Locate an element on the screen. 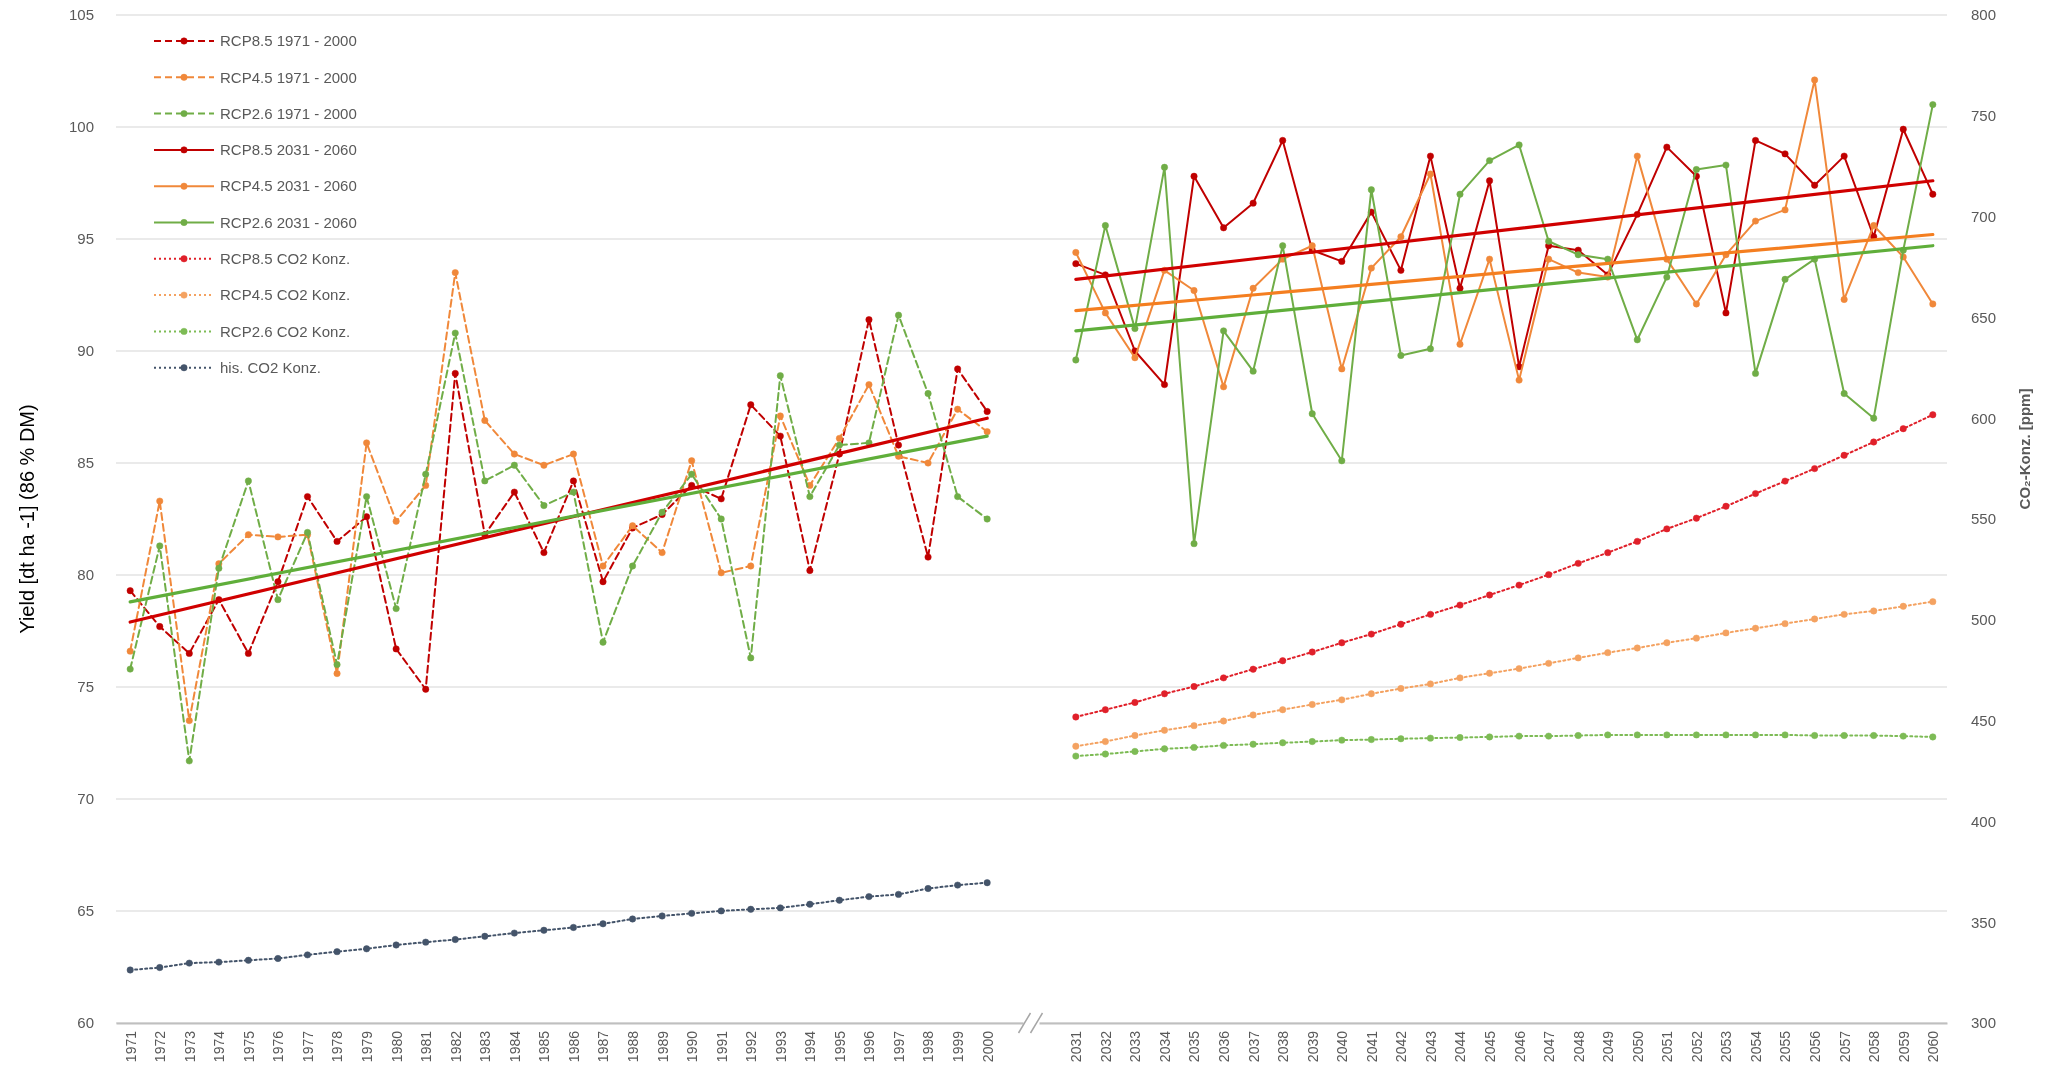  x-tick-label: 2033 is located at coordinates (1135, 1046).